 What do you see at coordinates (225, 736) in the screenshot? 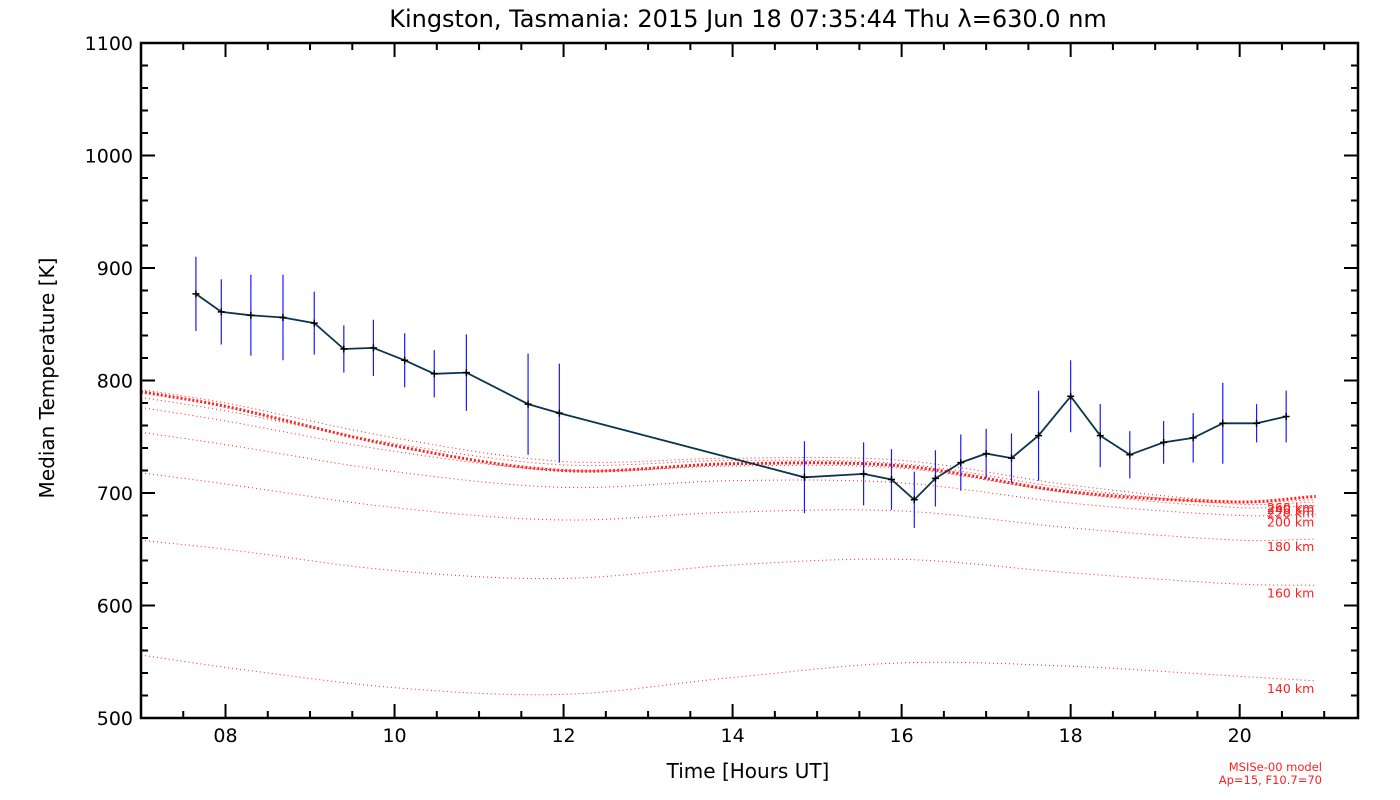
I see `x-tick-label: 08` at bounding box center [225, 736].